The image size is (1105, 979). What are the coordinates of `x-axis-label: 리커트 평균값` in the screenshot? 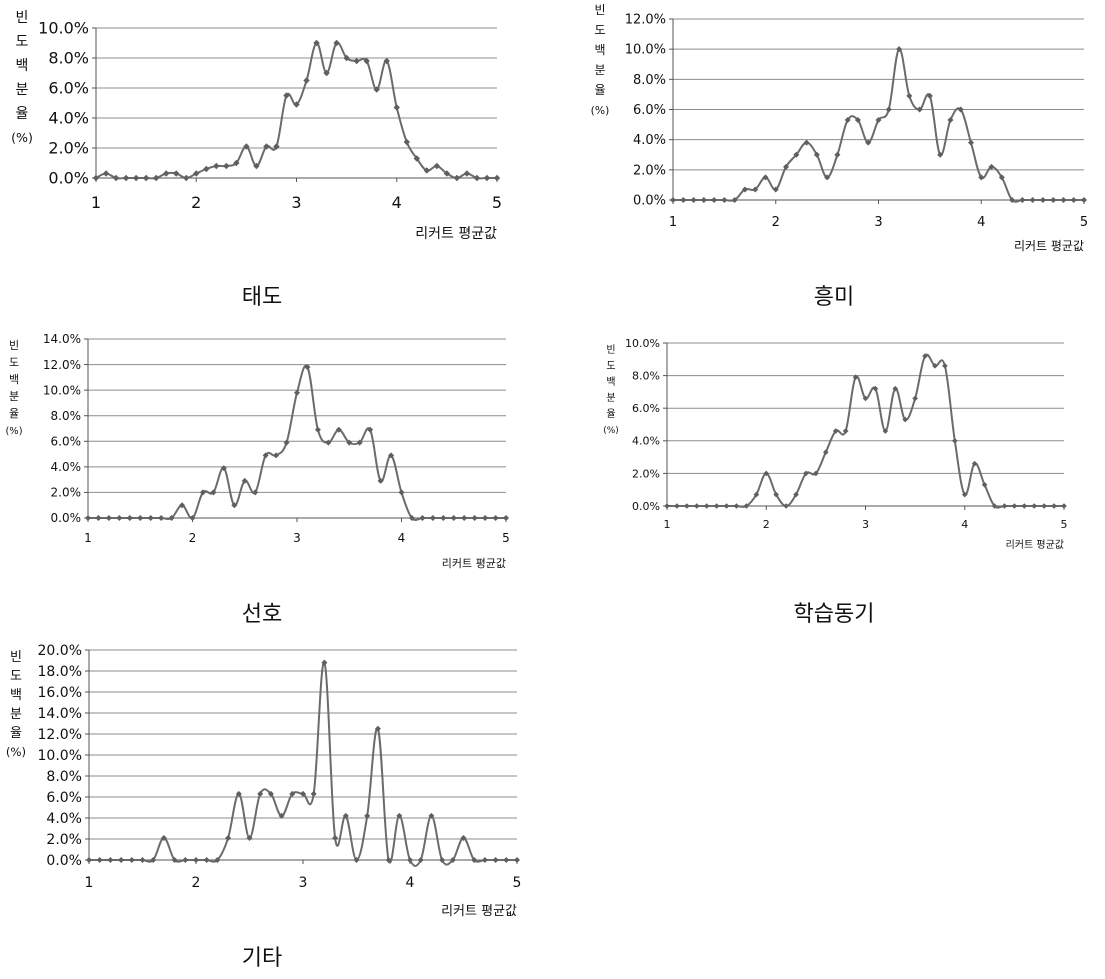 It's located at (456, 234).